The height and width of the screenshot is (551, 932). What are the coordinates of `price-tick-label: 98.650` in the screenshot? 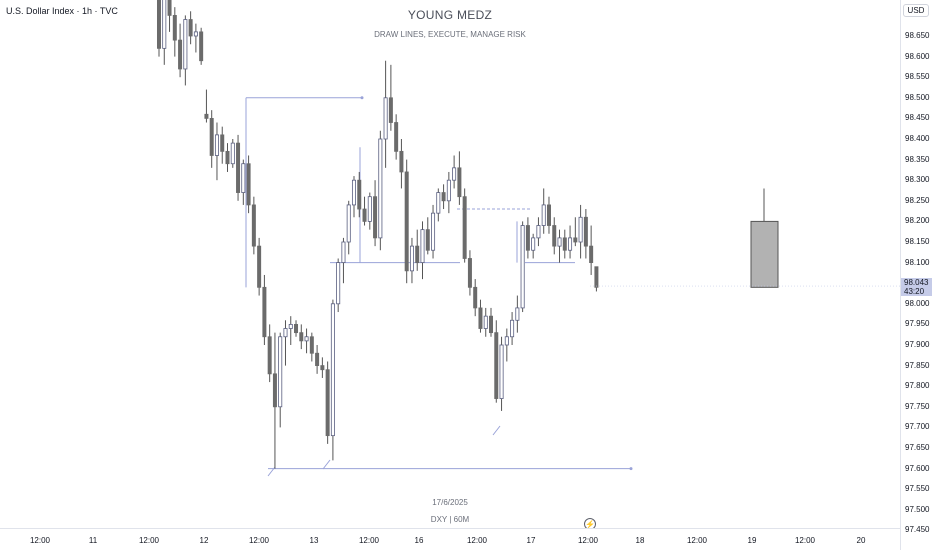 It's located at (917, 35).